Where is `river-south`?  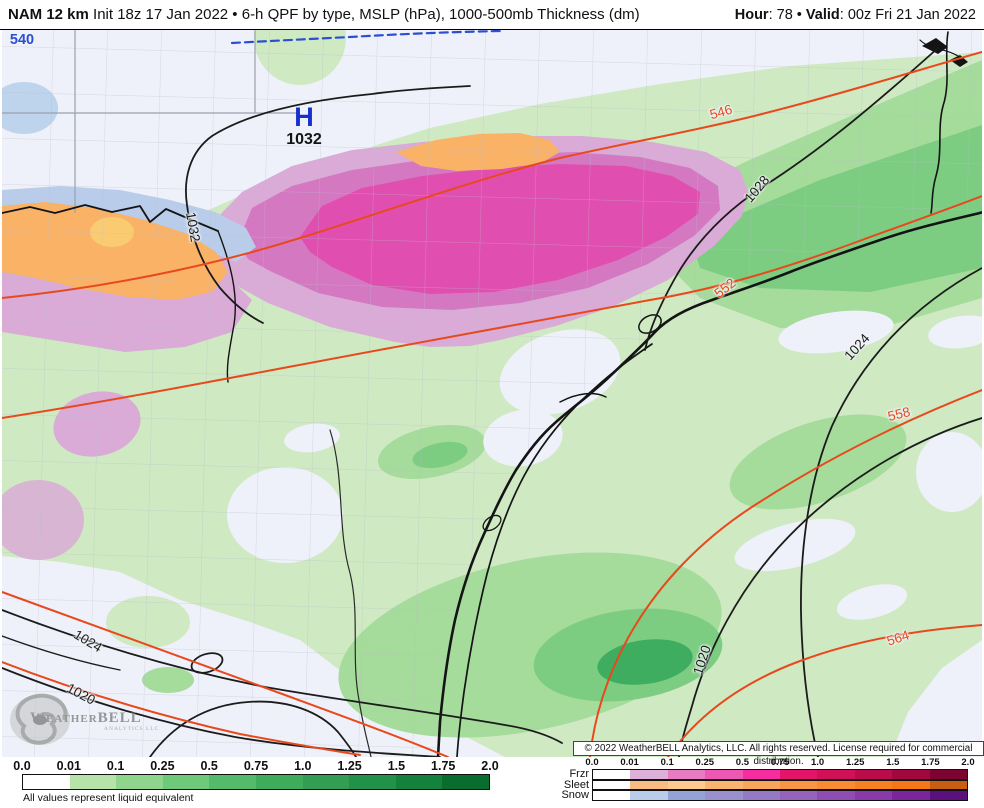
river-south is located at coordinates (226, 306).